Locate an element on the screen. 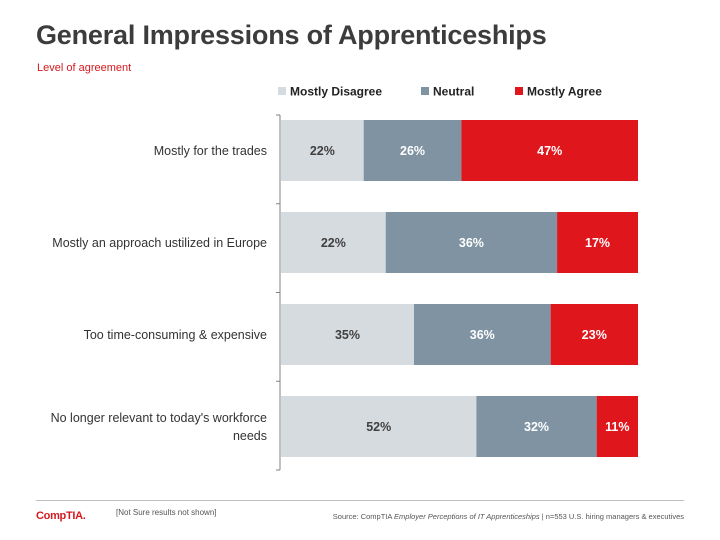 This screenshot has width=720, height=540. category-label: Too time-consuming & expensive is located at coordinates (175, 335).